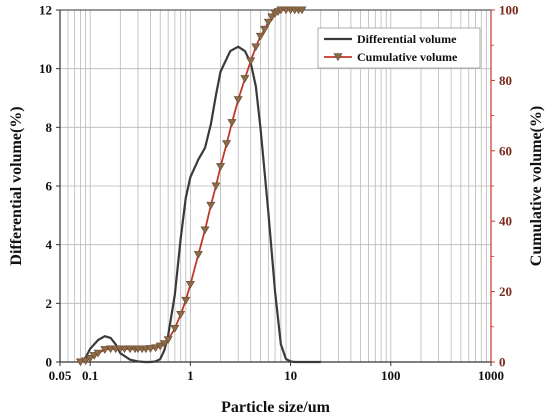  I want to click on y-right-tick-label: 20, so click(505, 291).